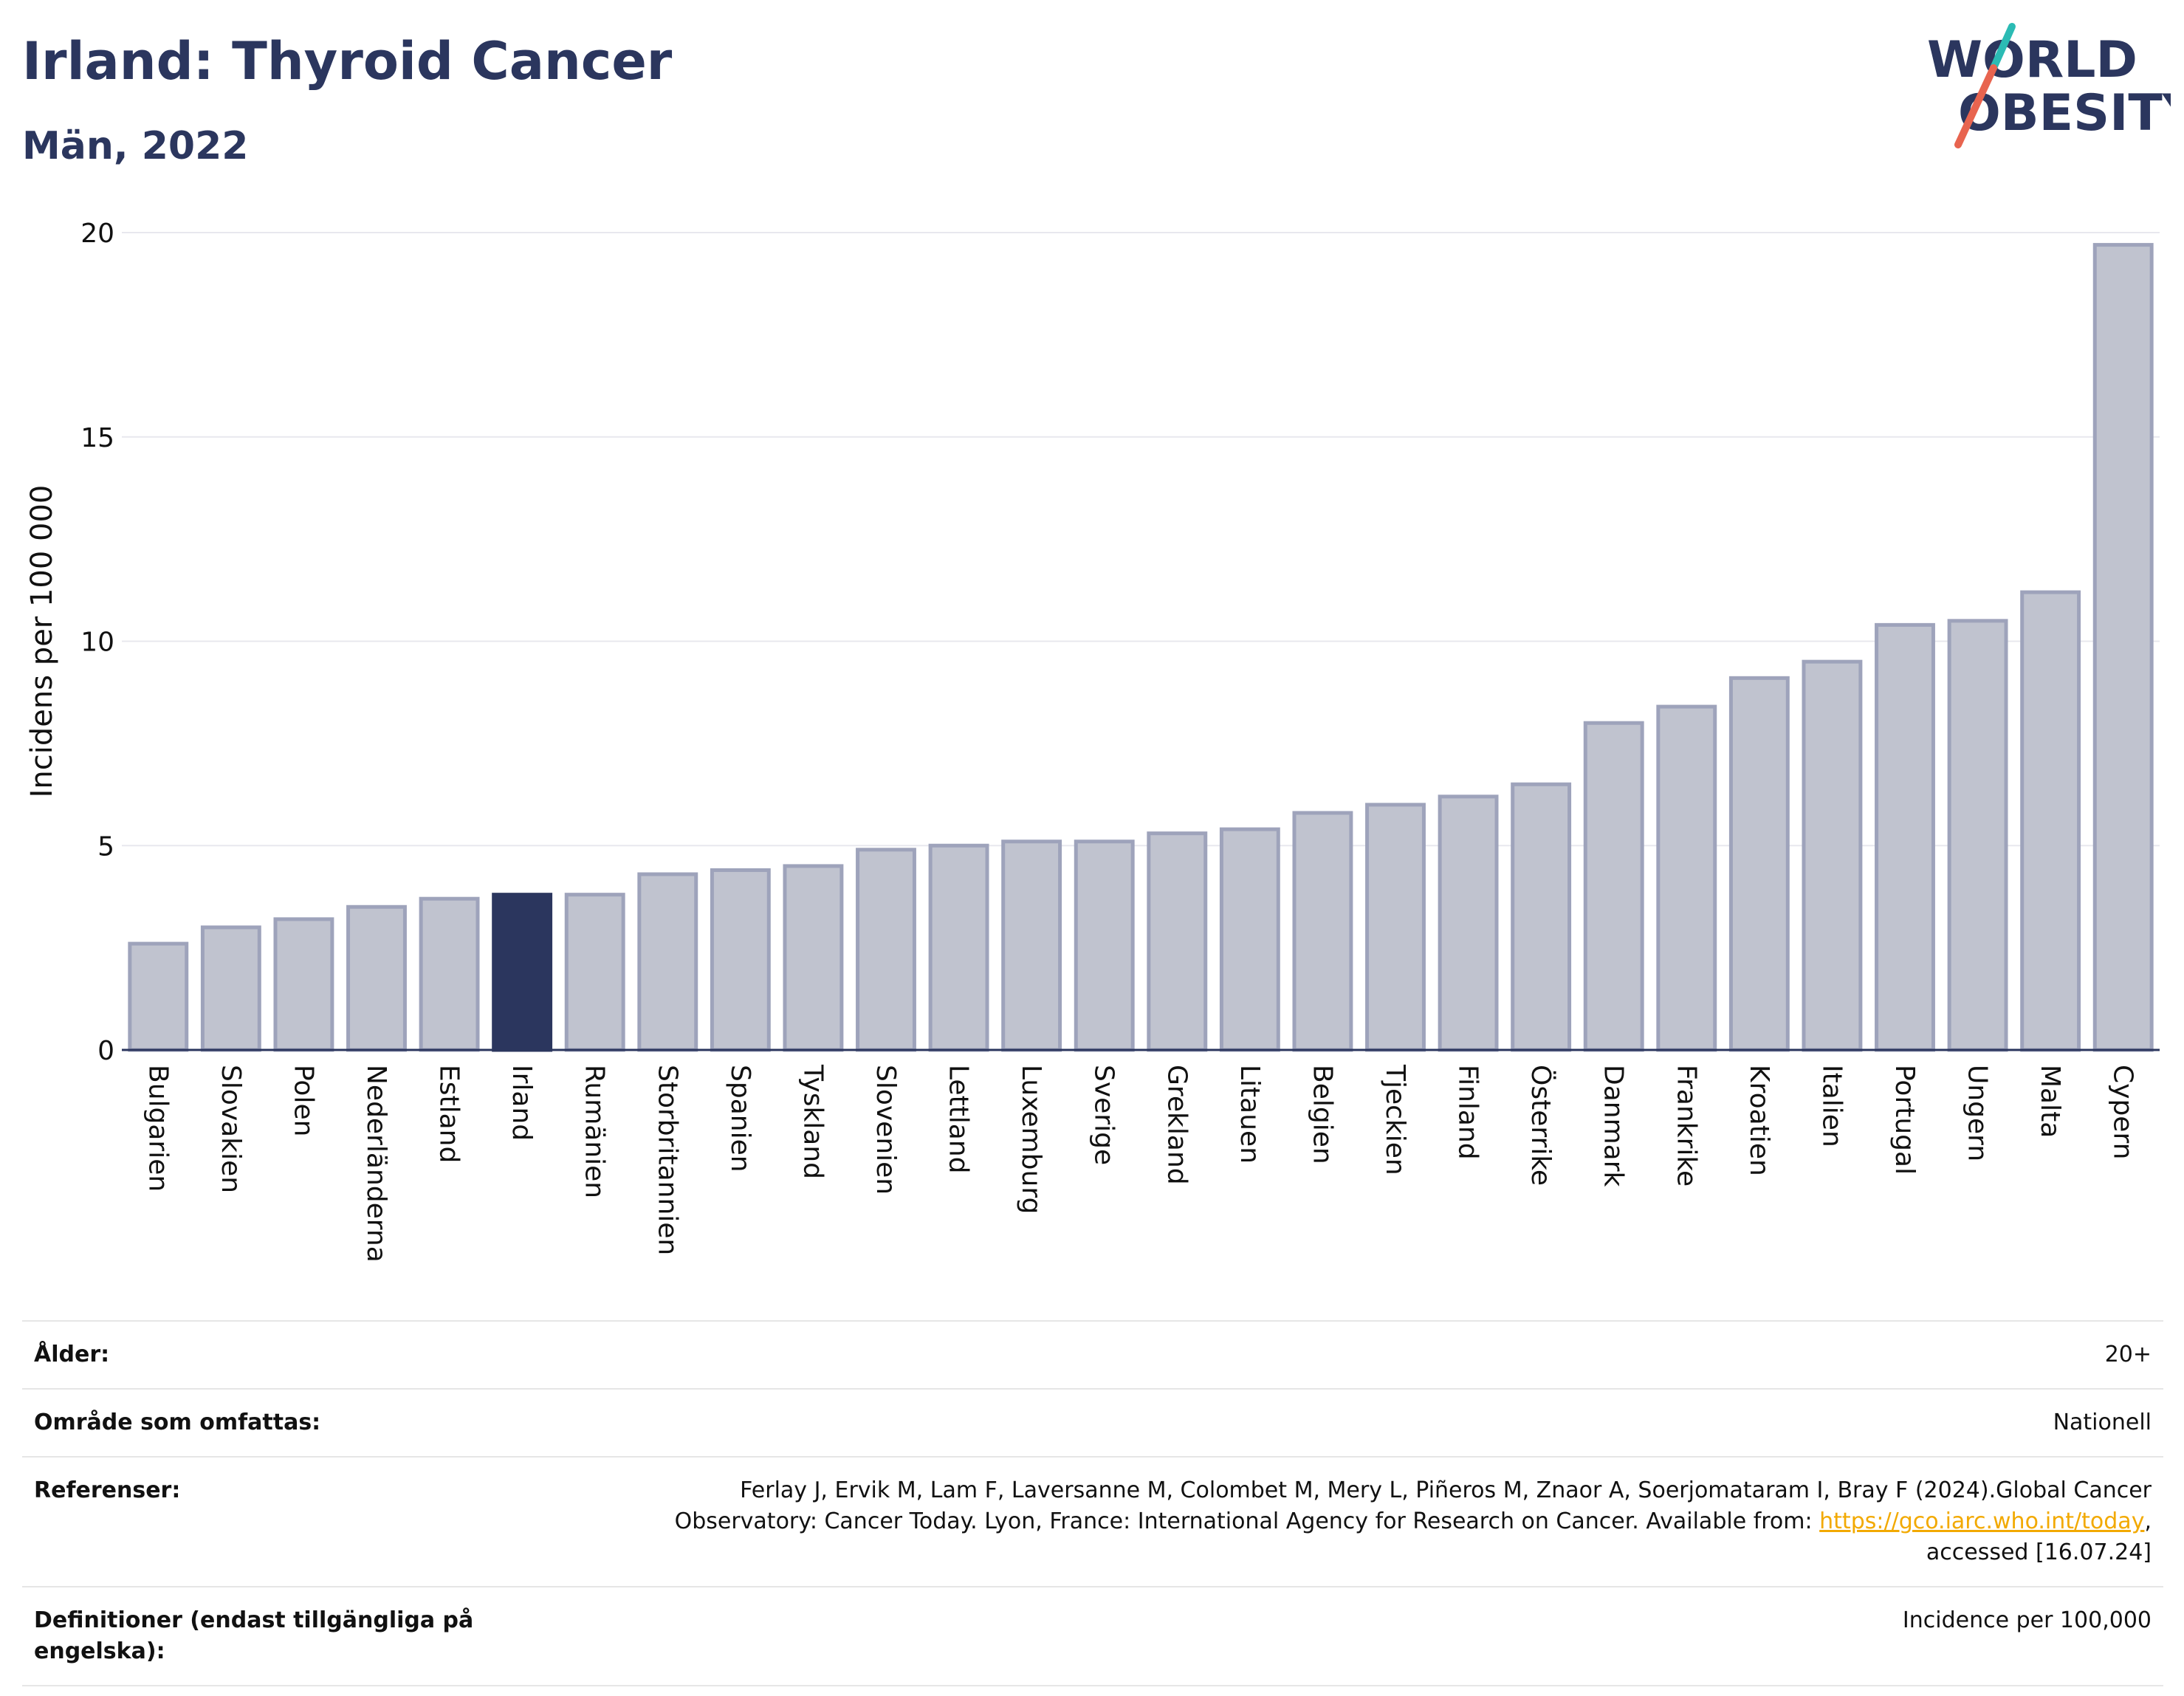 The height and width of the screenshot is (1696, 2184). I want to click on x-tick-label: Irland, so click(522, 1103).